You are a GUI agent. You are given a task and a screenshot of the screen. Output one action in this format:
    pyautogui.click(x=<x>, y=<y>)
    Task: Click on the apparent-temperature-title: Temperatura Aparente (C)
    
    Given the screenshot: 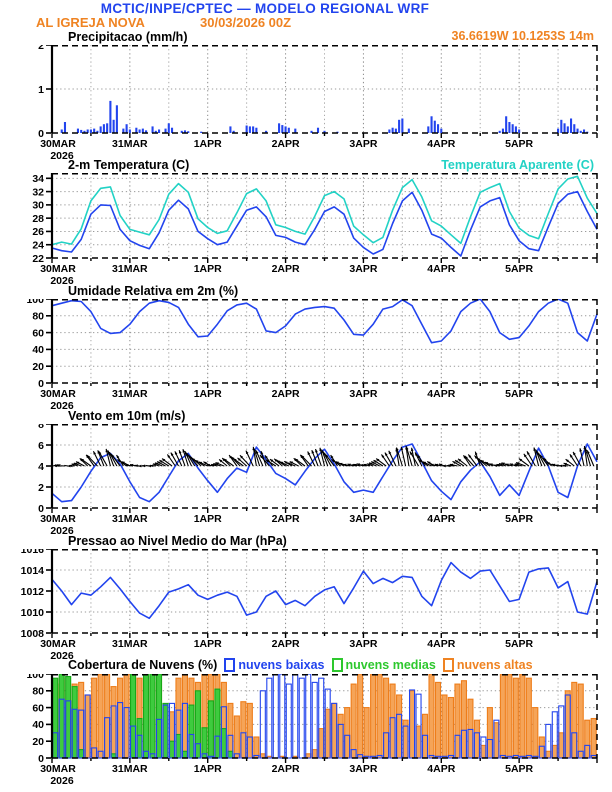 What is the action you would take?
    pyautogui.click(x=517, y=165)
    